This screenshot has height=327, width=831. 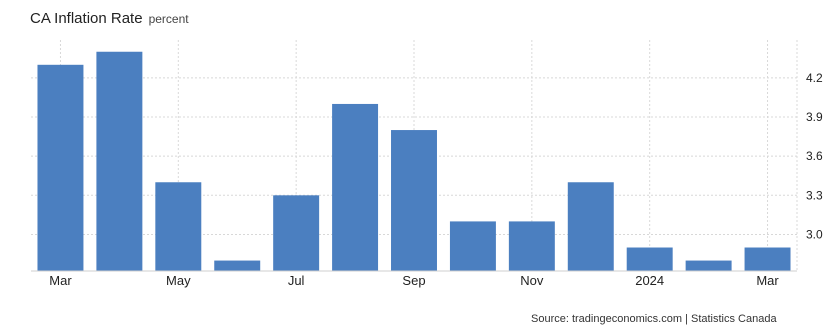 I want to click on y-tick-label: 3.6, so click(x=814, y=156).